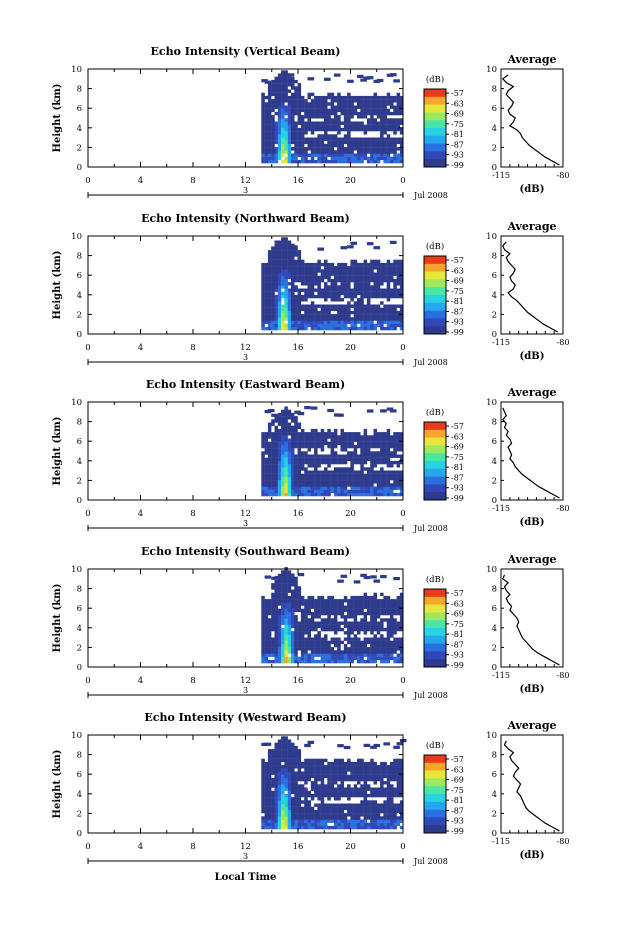 This screenshot has height=934, width=618. What do you see at coordinates (457, 821) in the screenshot?
I see `colorbar-tick-label: -93` at bounding box center [457, 821].